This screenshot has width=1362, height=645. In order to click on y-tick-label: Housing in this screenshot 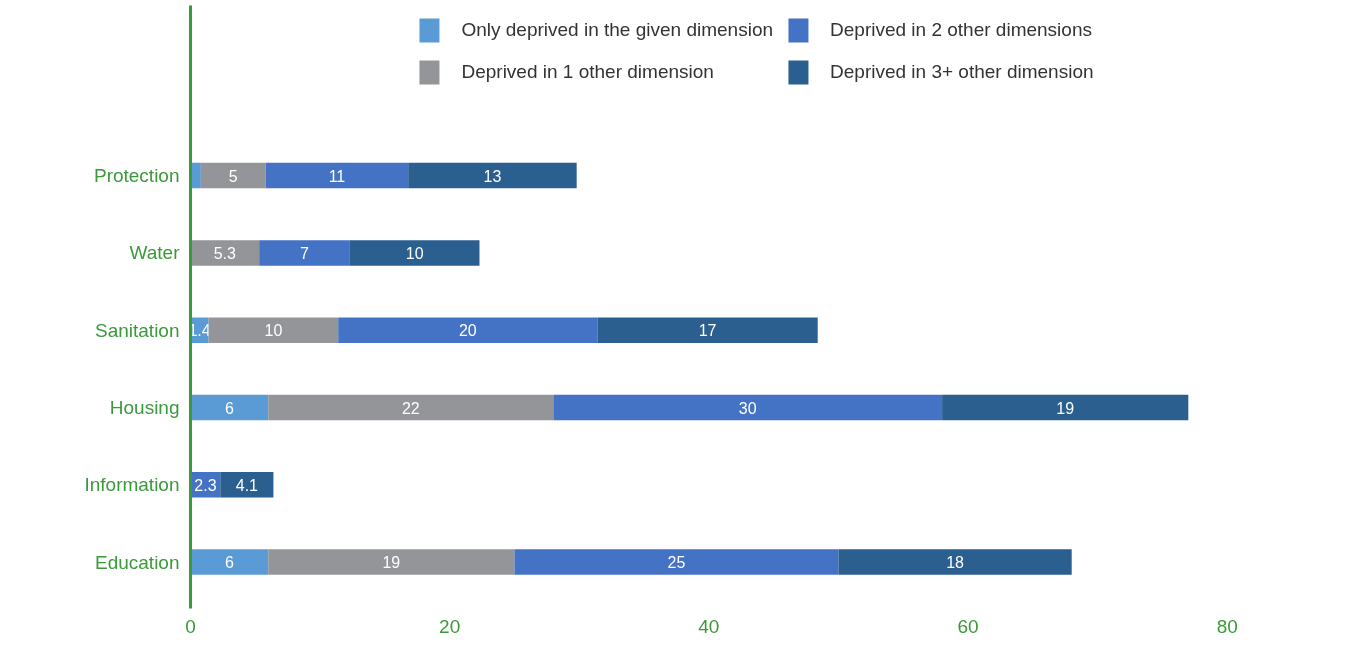, I will do `click(144, 407)`.